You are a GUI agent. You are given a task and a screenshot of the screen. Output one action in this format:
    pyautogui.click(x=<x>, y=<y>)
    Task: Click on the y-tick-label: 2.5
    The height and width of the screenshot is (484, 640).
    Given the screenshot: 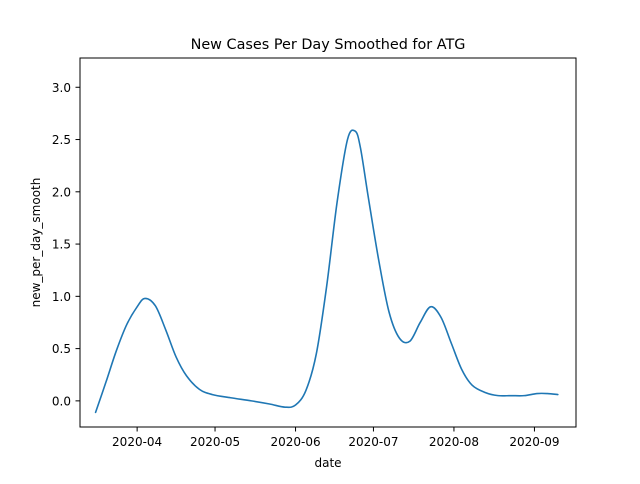 What is the action you would take?
    pyautogui.click(x=61, y=140)
    